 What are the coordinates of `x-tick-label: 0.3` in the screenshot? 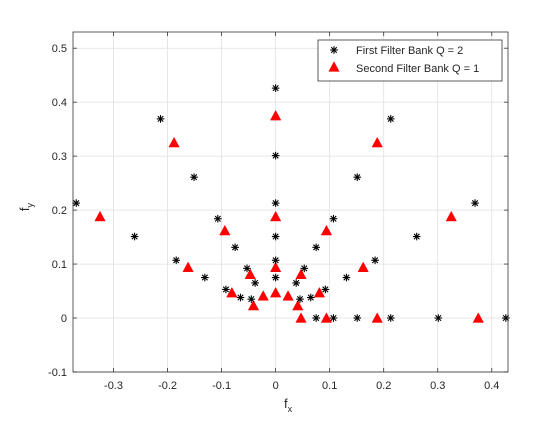 It's located at (437, 386).